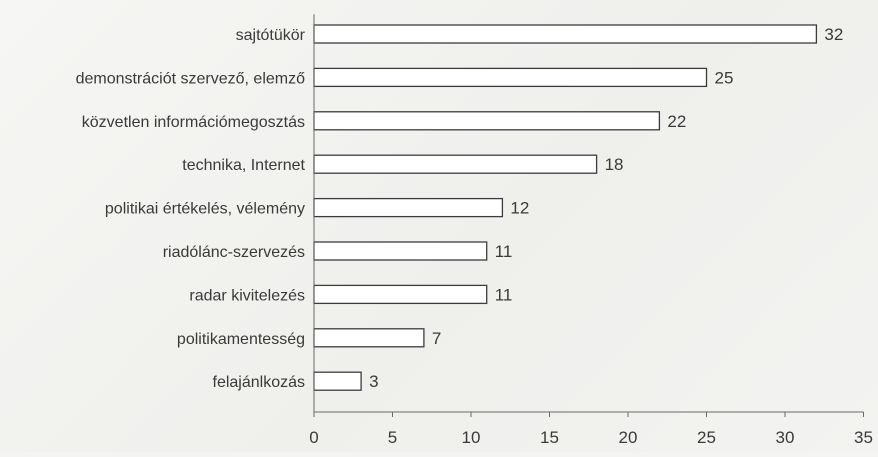 The height and width of the screenshot is (457, 878). I want to click on category-label-5: riadólánc-szervezés, so click(234, 252).